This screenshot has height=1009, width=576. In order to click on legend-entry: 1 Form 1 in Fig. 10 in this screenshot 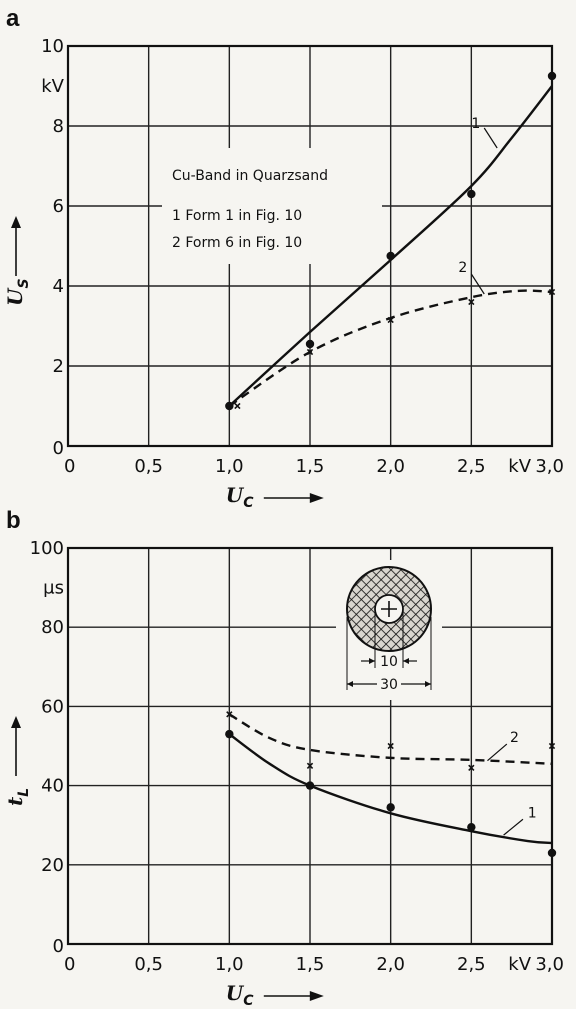, I will do `click(237, 216)`.